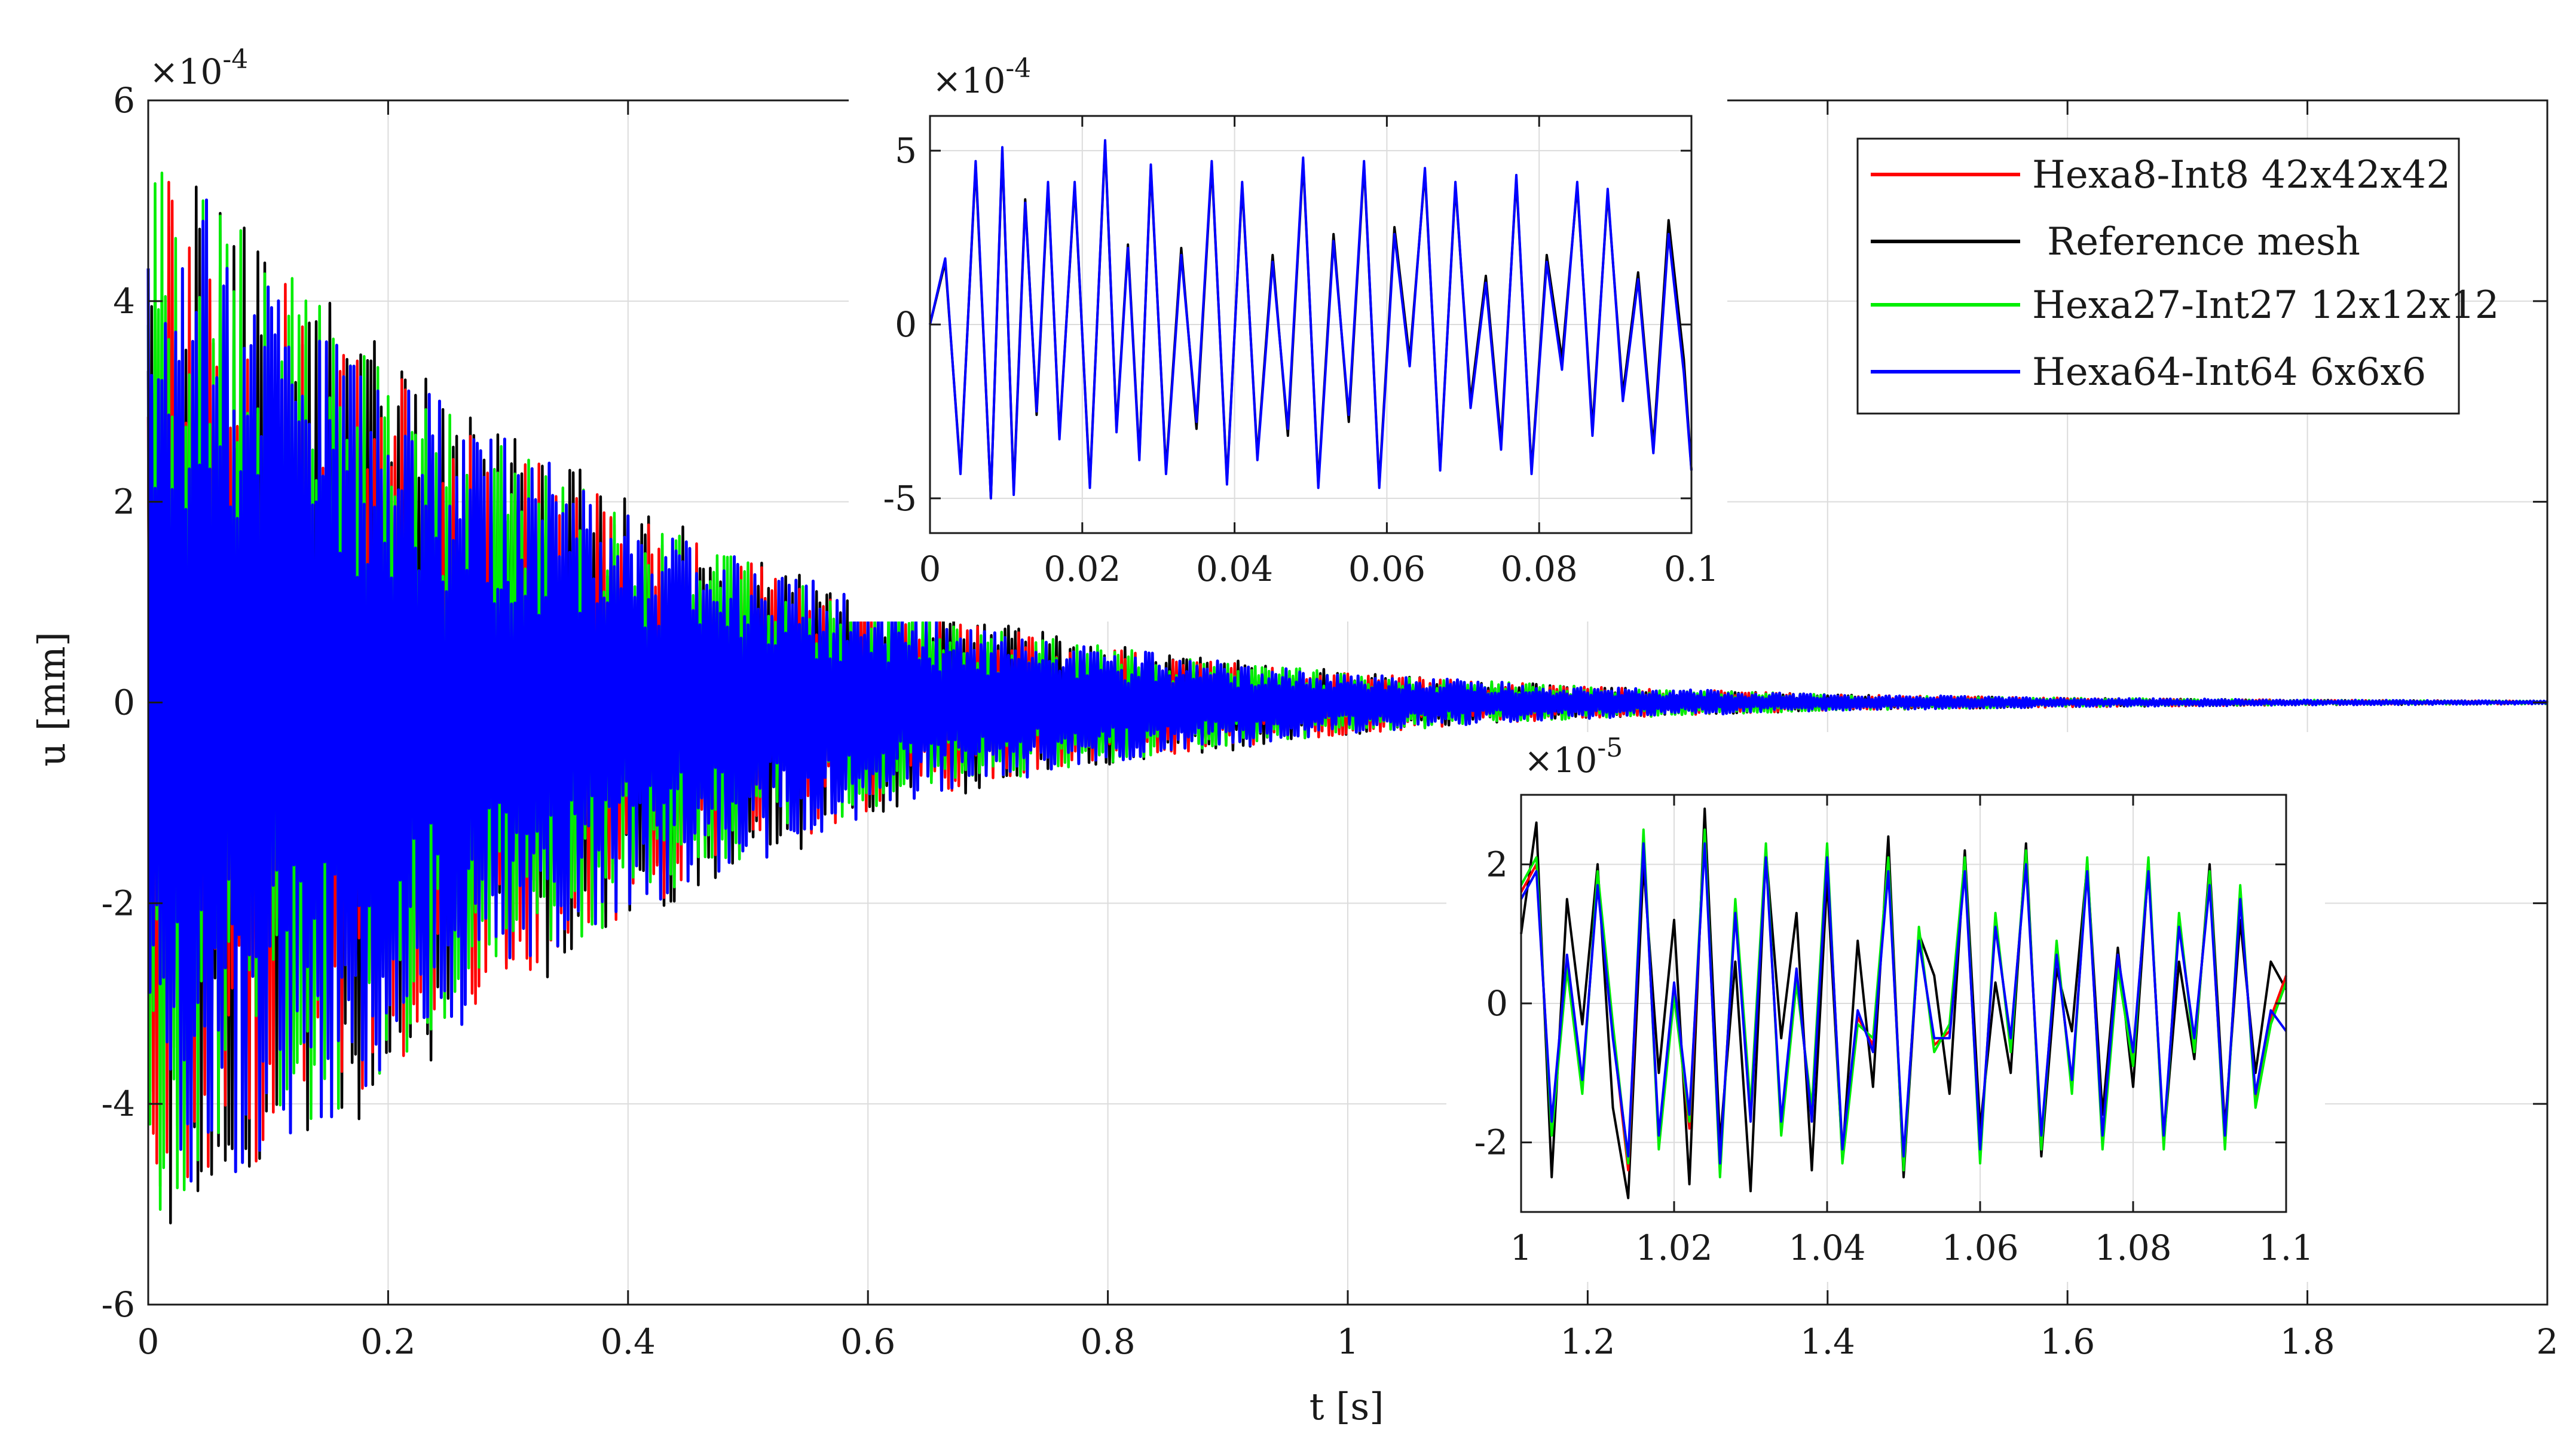 This screenshot has height=1454, width=2576. I want to click on x-tick-label: 0.6, so click(867, 1342).